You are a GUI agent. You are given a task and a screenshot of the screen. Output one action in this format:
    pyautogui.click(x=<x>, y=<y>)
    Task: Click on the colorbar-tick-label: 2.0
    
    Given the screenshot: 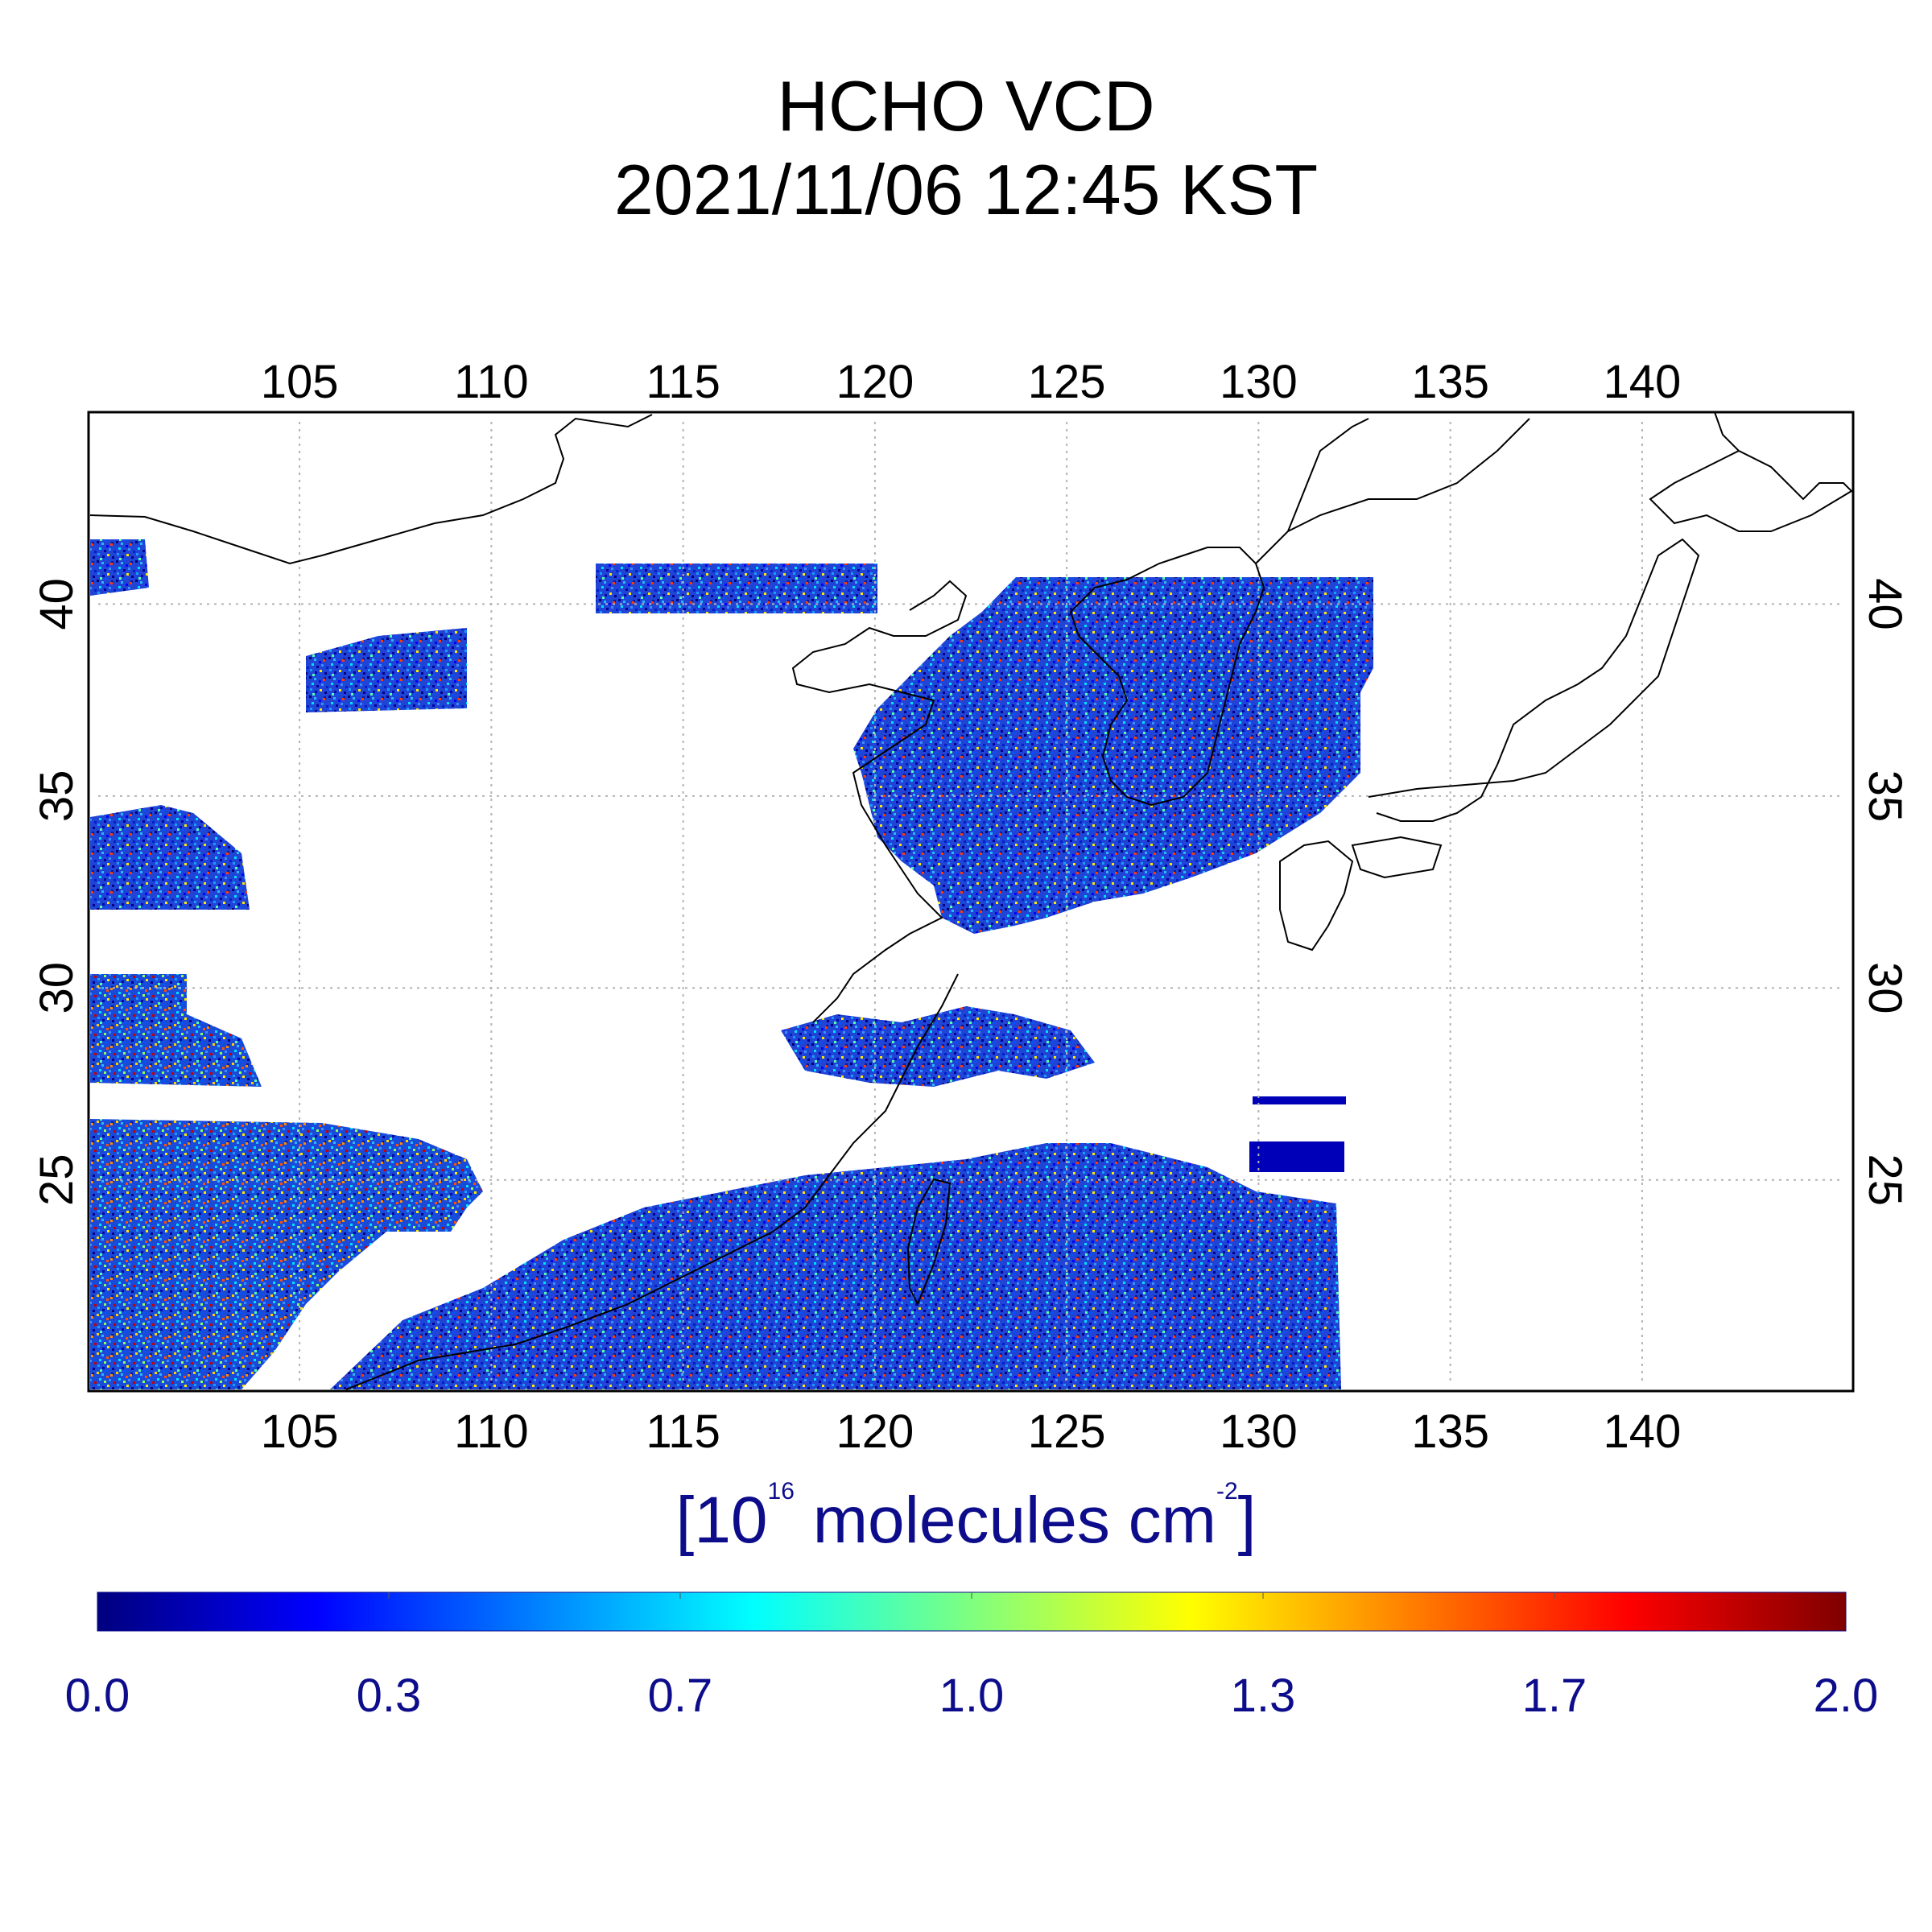 What is the action you would take?
    pyautogui.click(x=1846, y=1696)
    